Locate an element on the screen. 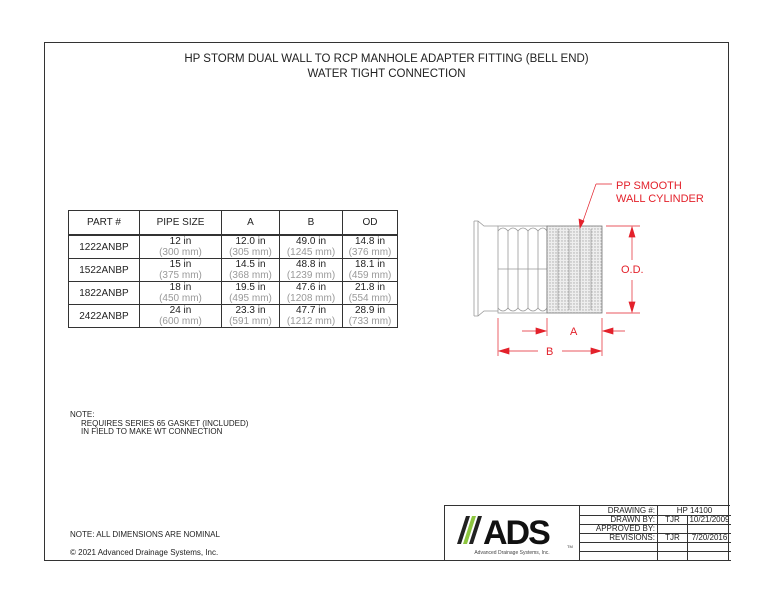 The width and height of the screenshot is (777, 600). b-label: B is located at coordinates (549, 352).